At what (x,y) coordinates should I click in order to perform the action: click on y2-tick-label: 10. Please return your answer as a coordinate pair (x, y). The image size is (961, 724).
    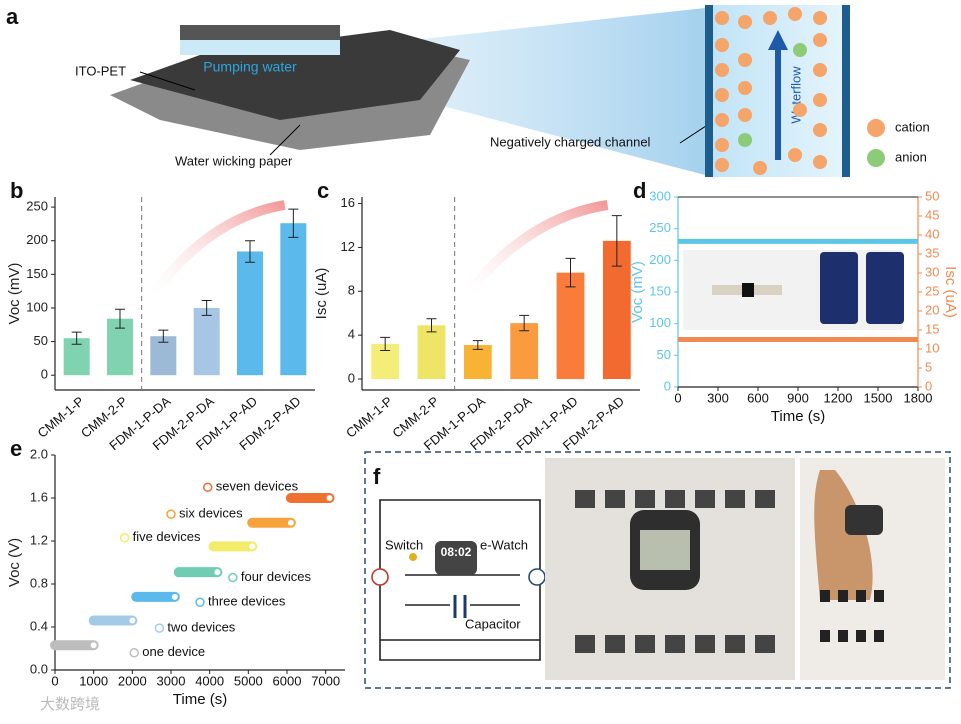
    Looking at the image, I should click on (932, 347).